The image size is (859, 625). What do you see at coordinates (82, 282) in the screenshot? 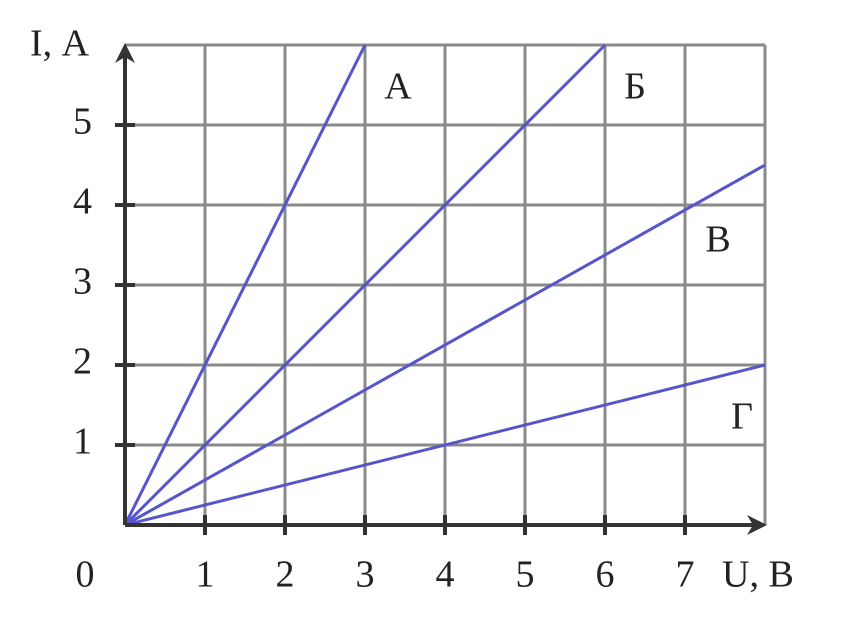
I see `y-tick-label: 3` at bounding box center [82, 282].